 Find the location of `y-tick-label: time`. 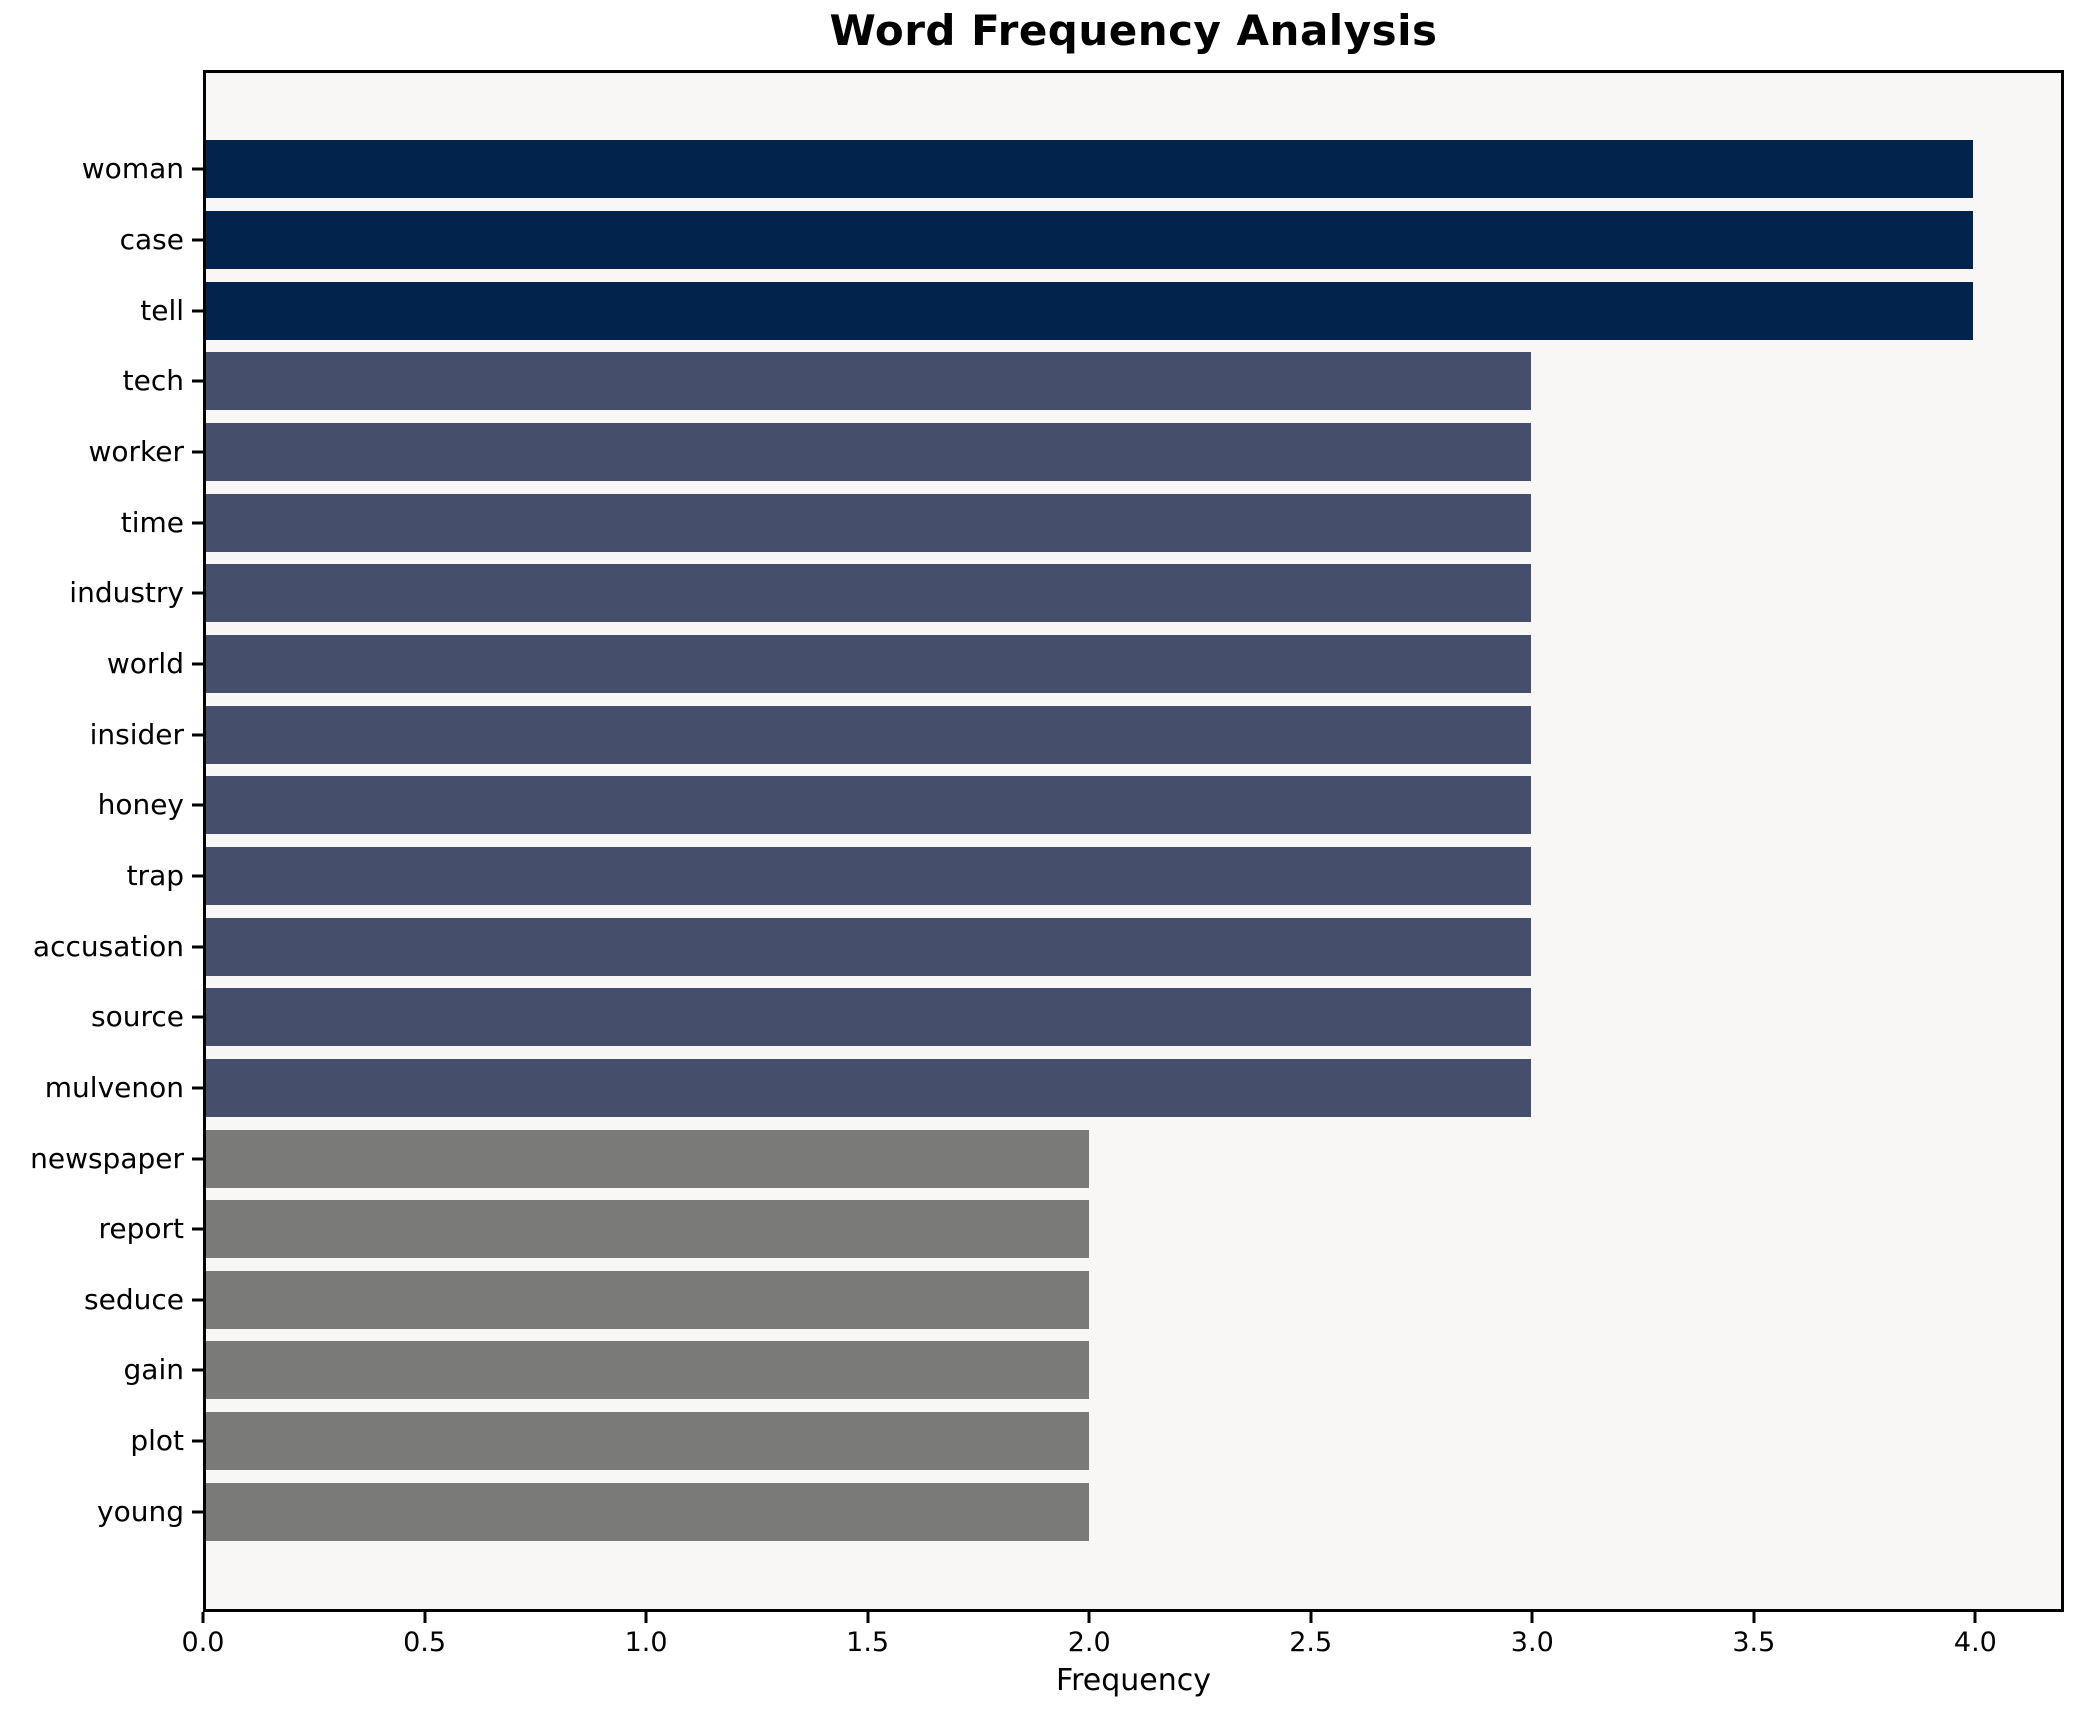

y-tick-label: time is located at coordinates (152, 522).